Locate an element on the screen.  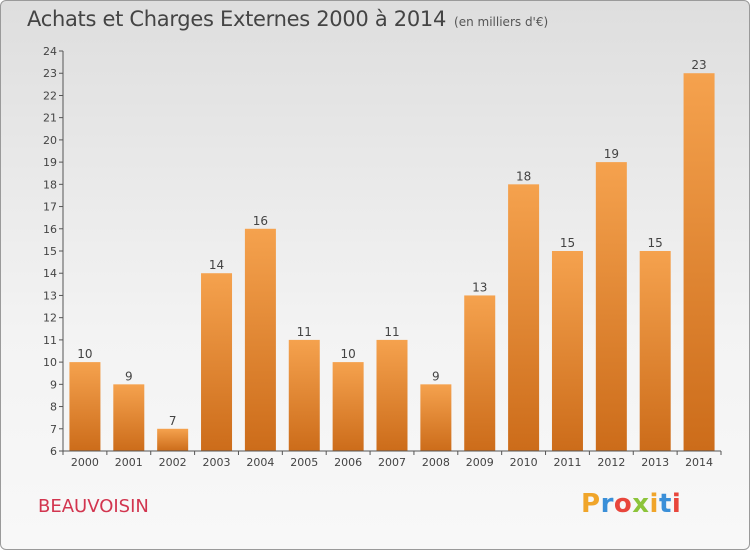
bar-2012 is located at coordinates (611, 306).